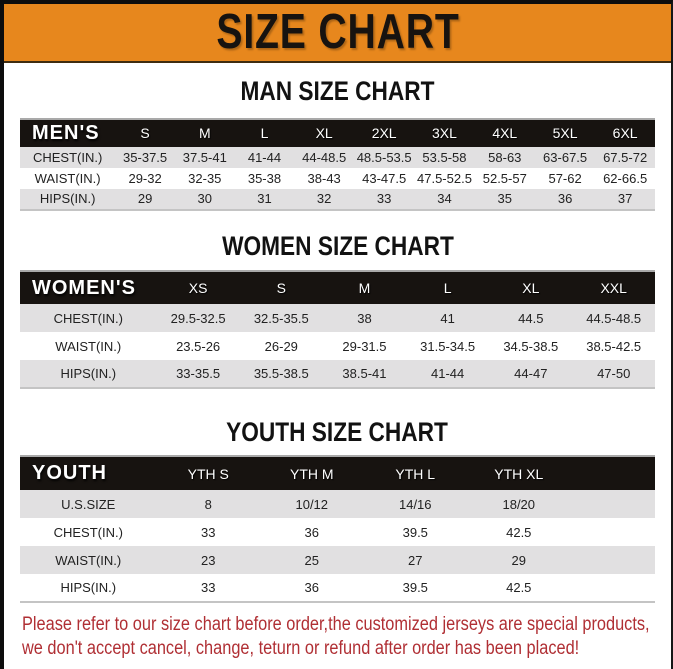 The height and width of the screenshot is (669, 673). Describe the element at coordinates (311, 560) in the screenshot. I see `measurement-cell: 25` at that location.